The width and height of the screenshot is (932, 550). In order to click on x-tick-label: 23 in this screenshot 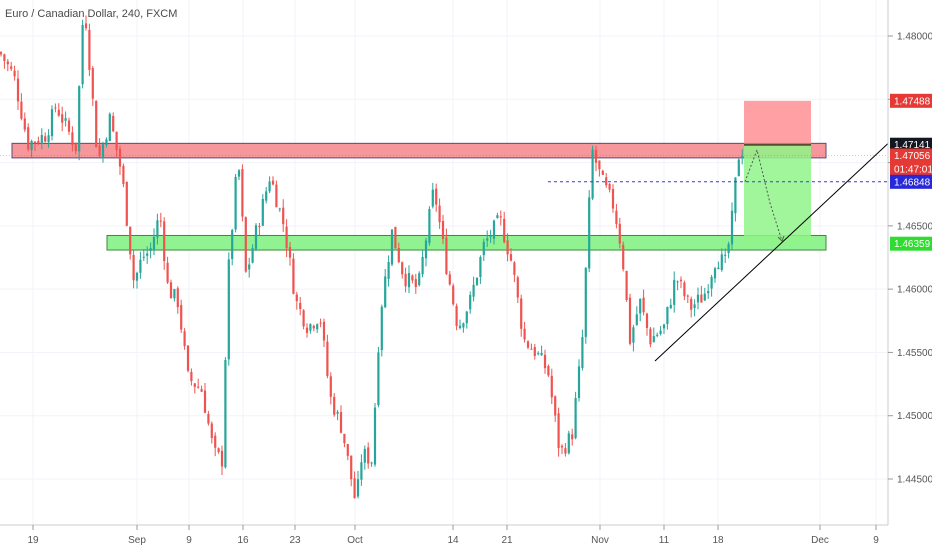, I will do `click(295, 540)`.